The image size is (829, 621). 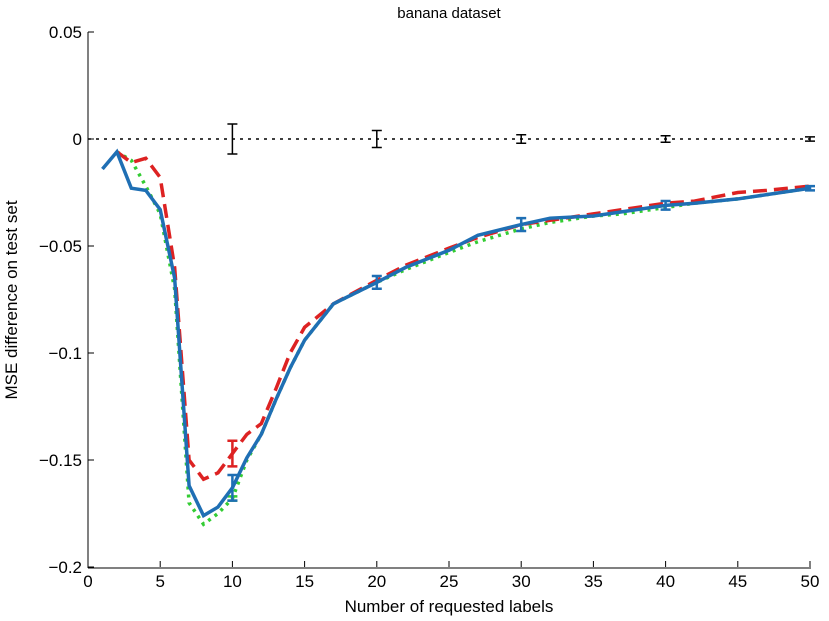 I want to click on x-tick-label: 25, so click(x=449, y=581).